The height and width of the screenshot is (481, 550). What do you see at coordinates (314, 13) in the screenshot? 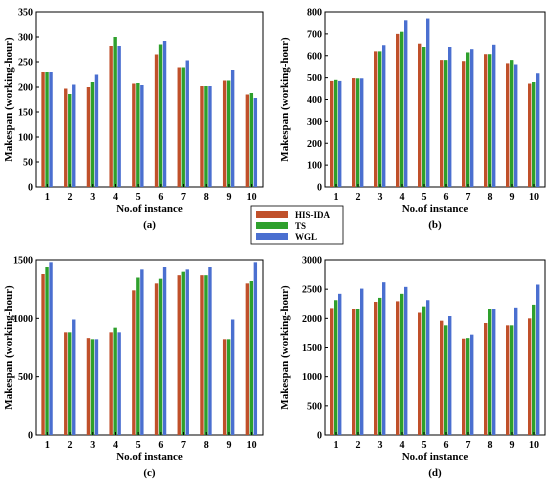
I see `y-tick-label: 800` at bounding box center [314, 13].